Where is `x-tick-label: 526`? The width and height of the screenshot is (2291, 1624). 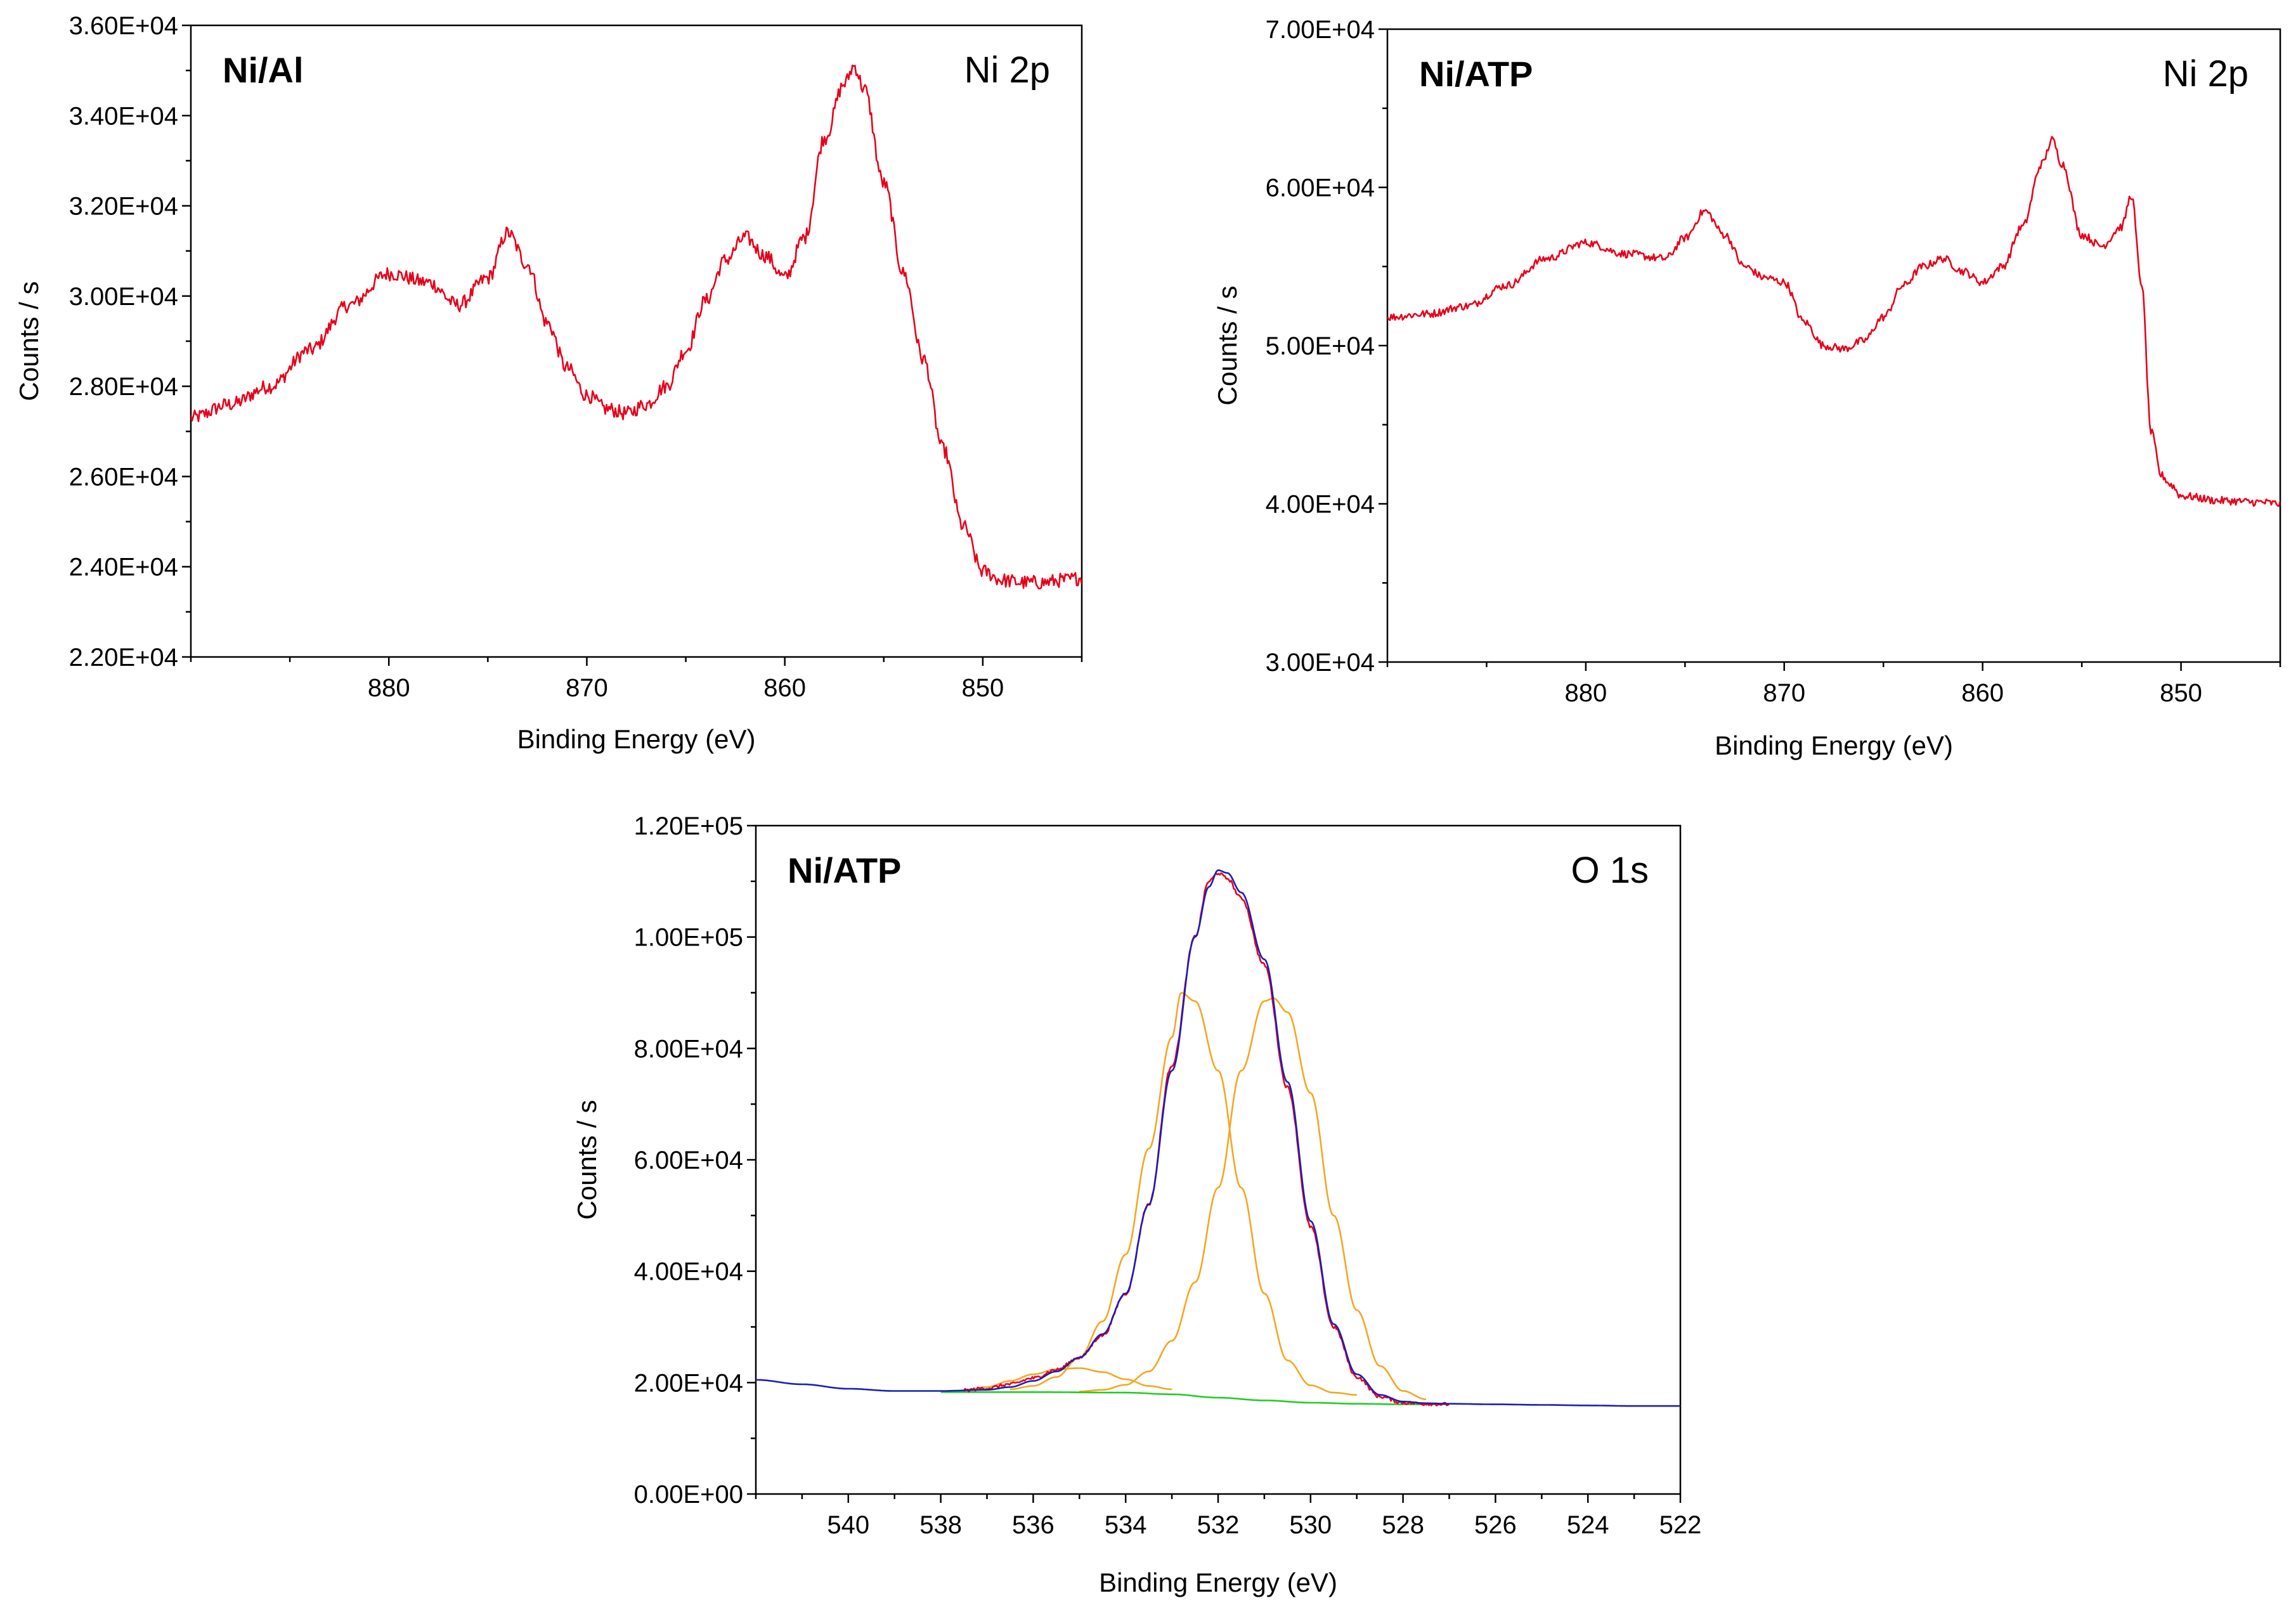 x-tick-label: 526 is located at coordinates (1495, 1525).